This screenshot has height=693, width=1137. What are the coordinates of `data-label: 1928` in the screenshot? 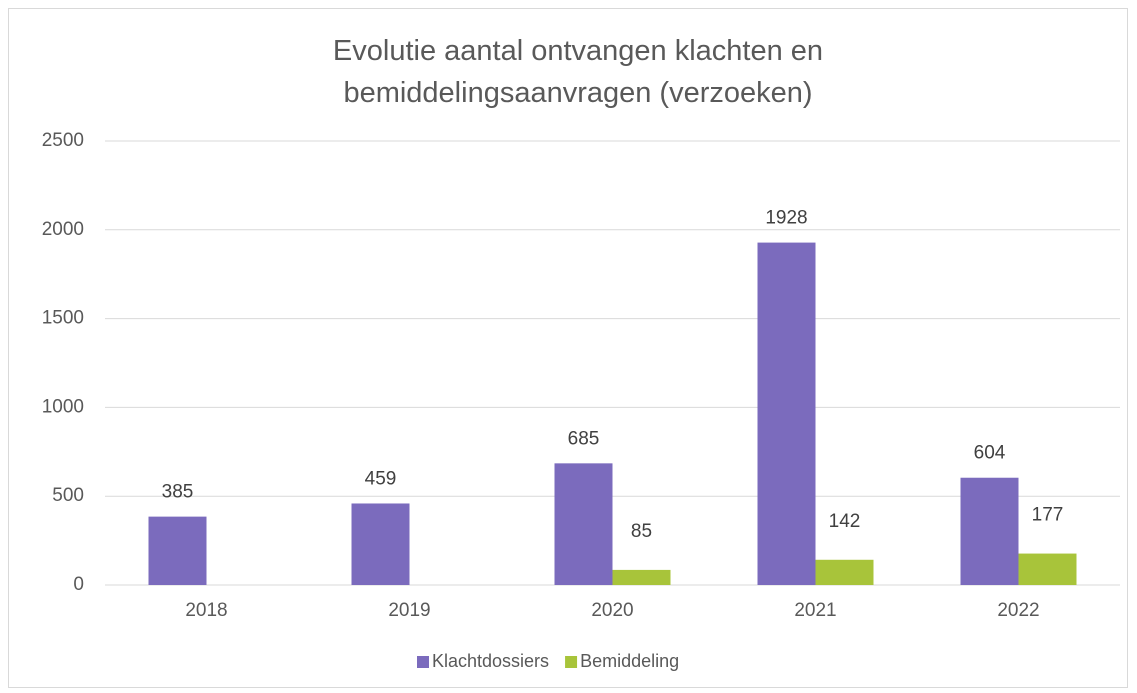 It's located at (786, 218).